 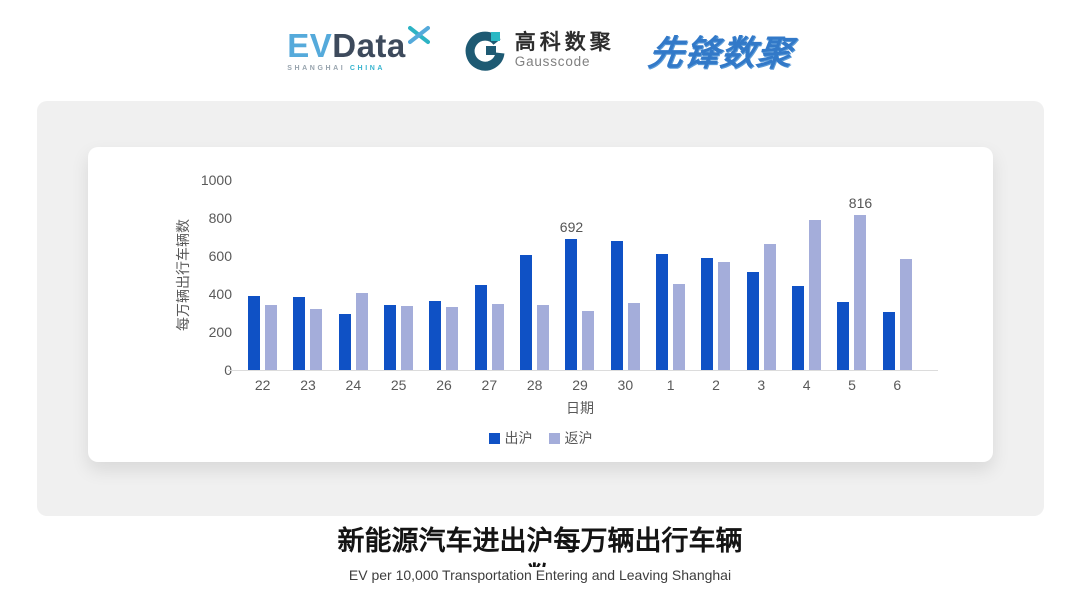 I want to click on y-tick-label: 800, so click(x=220, y=218).